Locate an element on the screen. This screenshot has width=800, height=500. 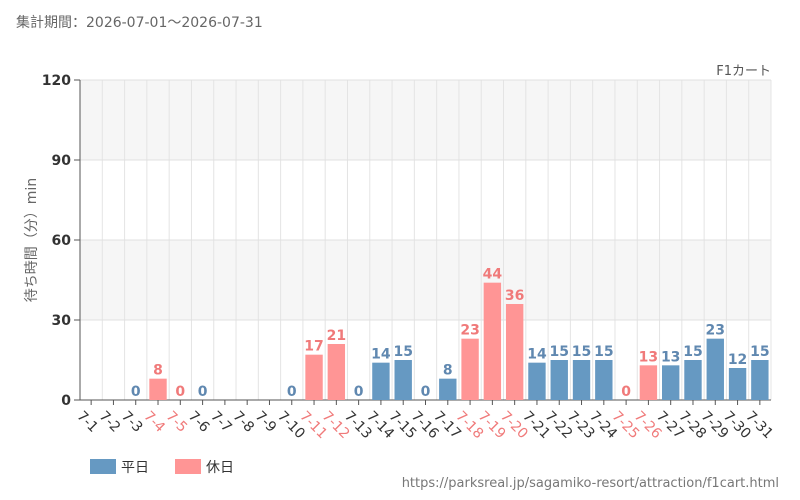
x-tick-label-7-8: 7-8 is located at coordinates (243, 421).